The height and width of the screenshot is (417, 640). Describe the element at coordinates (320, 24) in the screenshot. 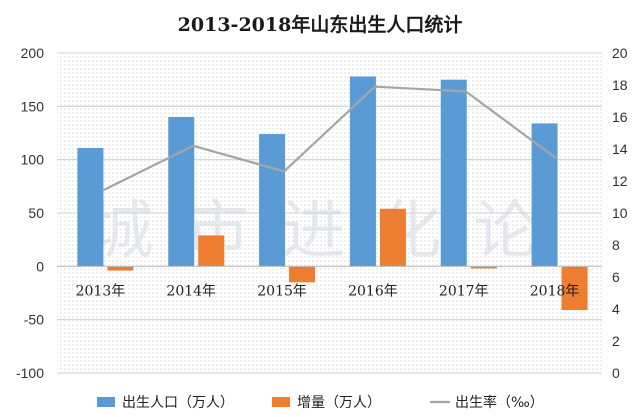

I see `chart-title: 2013-2018年山东出生人口统计` at that location.